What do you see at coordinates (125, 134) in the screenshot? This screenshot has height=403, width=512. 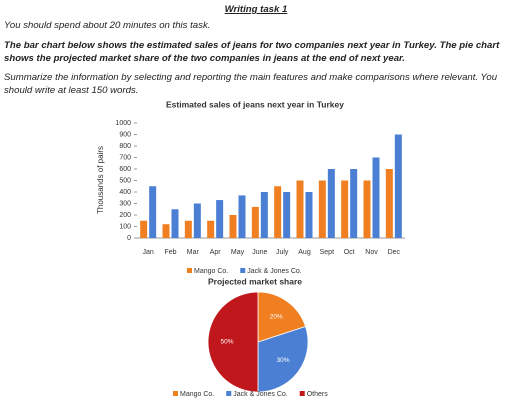 I see `y-tick-label: 900` at bounding box center [125, 134].